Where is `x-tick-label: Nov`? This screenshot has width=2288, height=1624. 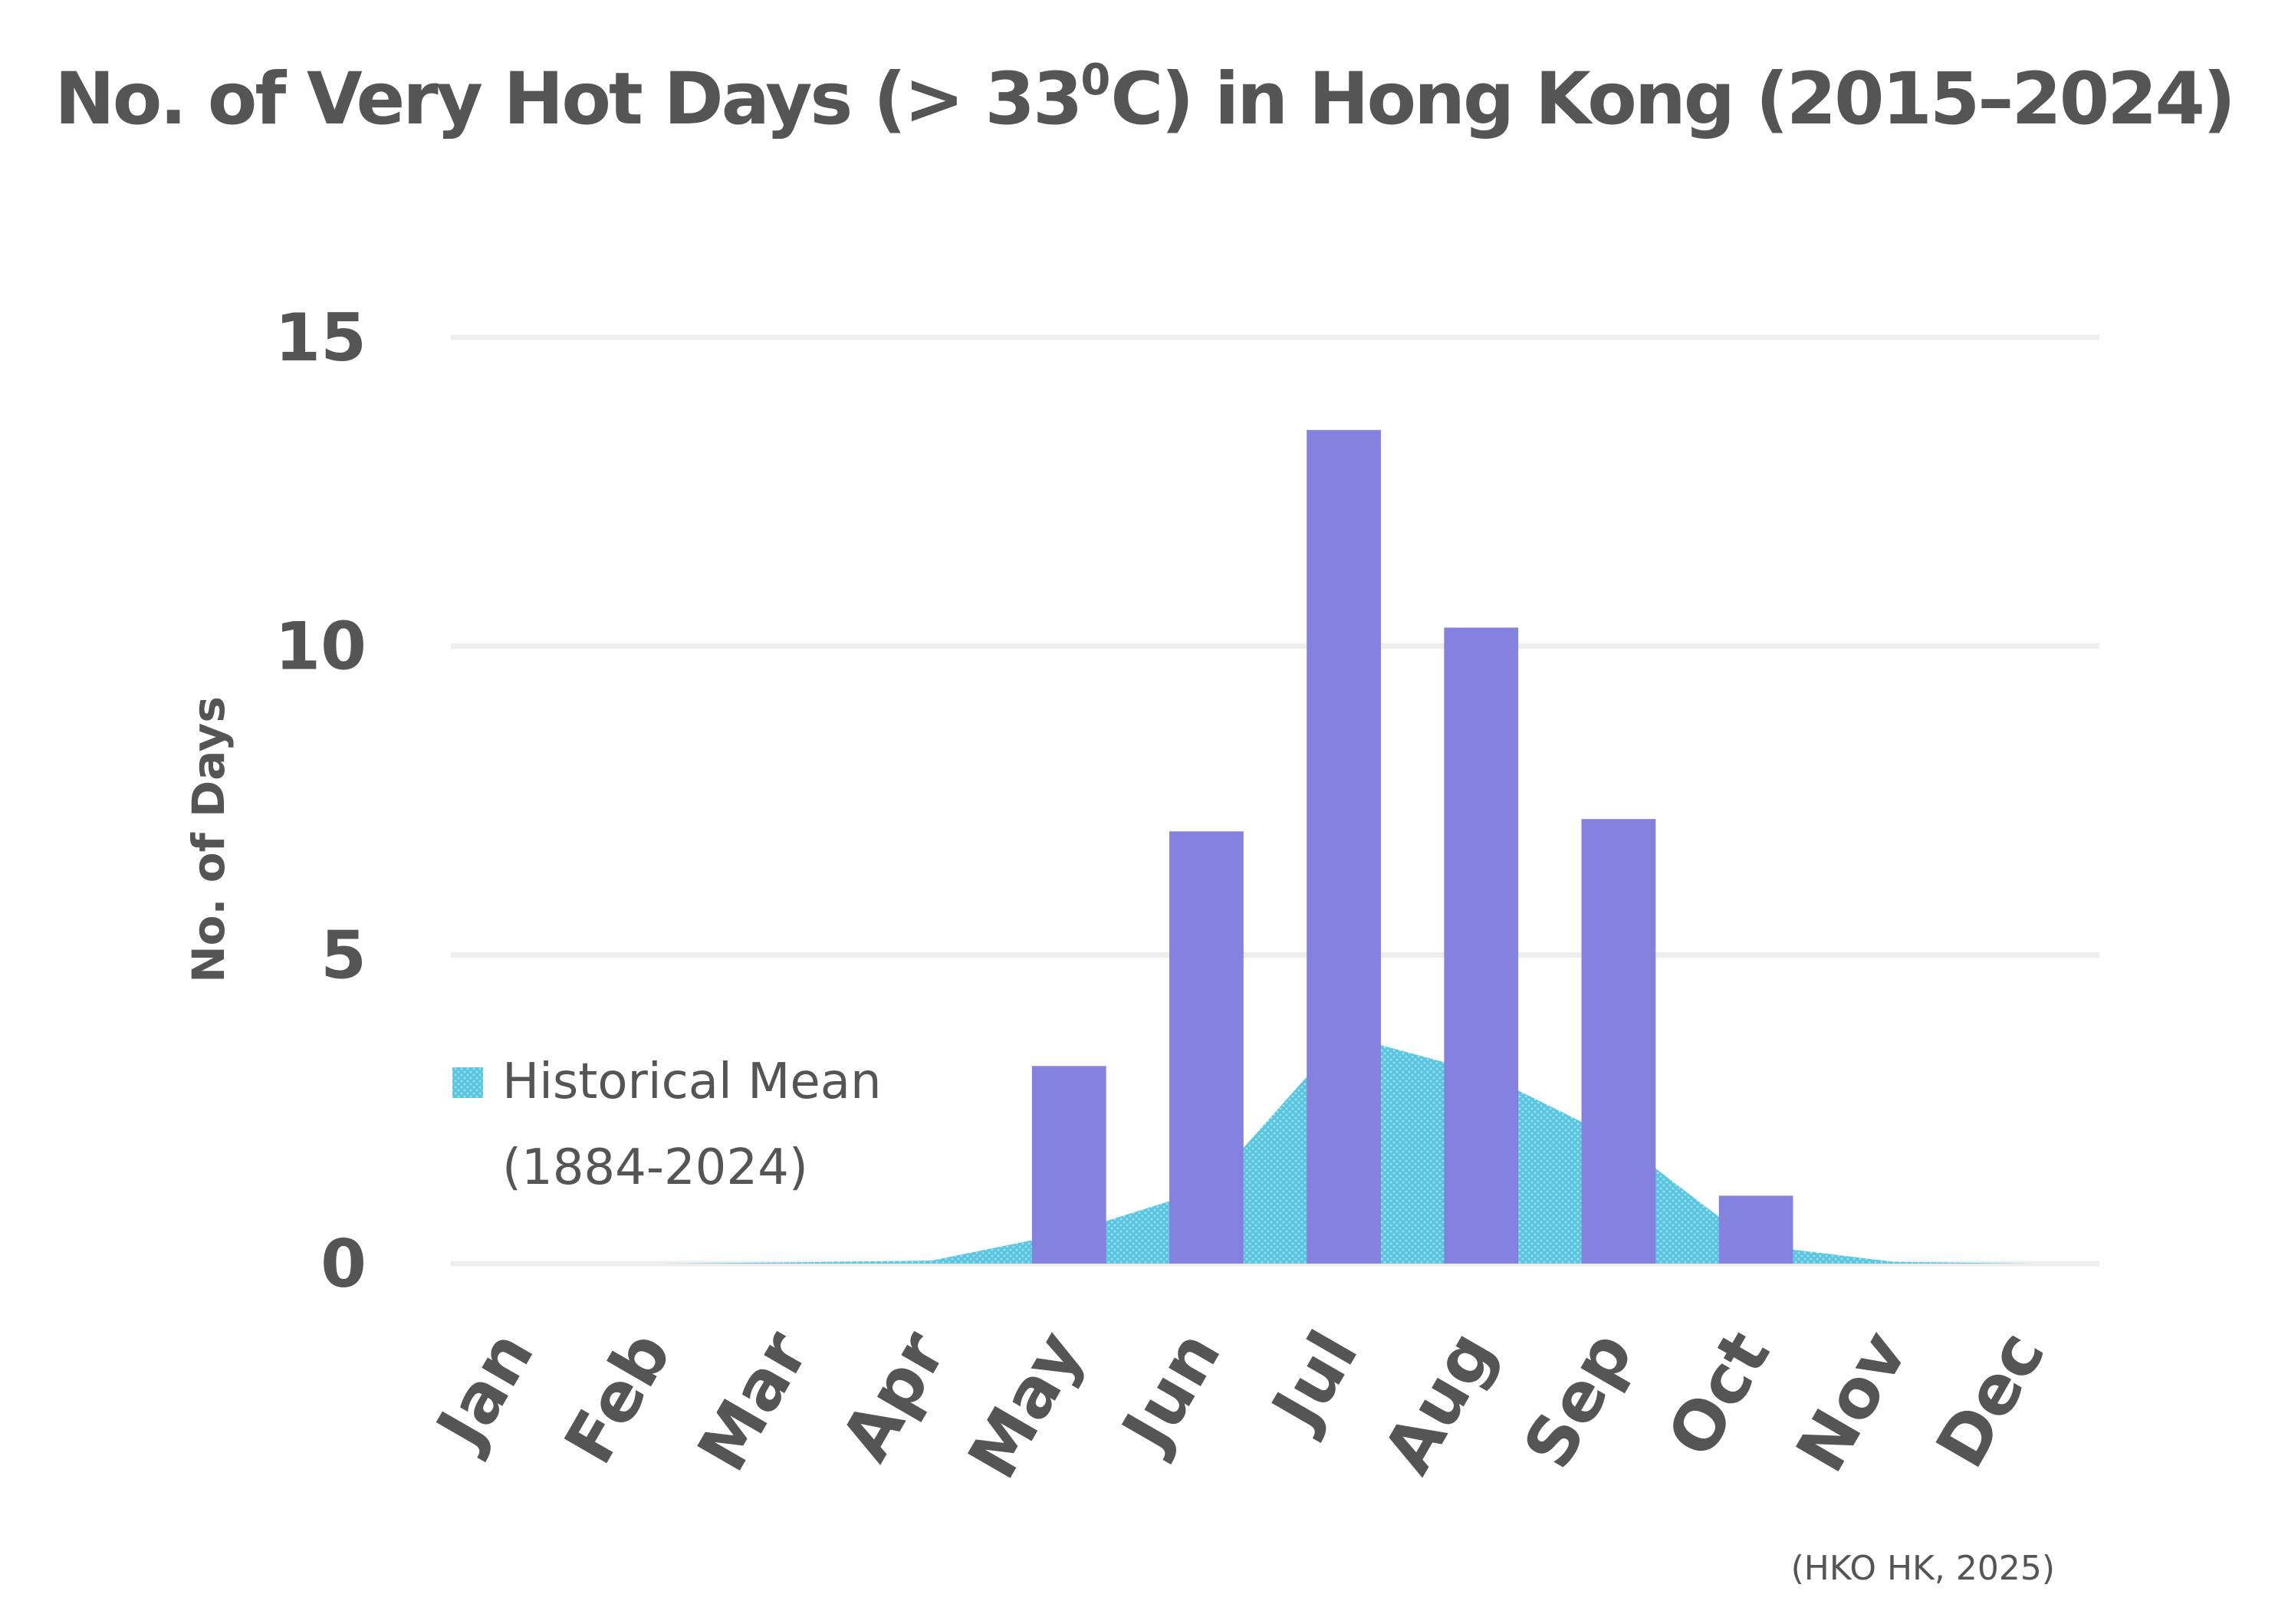
x-tick-label: Nov is located at coordinates (1852, 1401).